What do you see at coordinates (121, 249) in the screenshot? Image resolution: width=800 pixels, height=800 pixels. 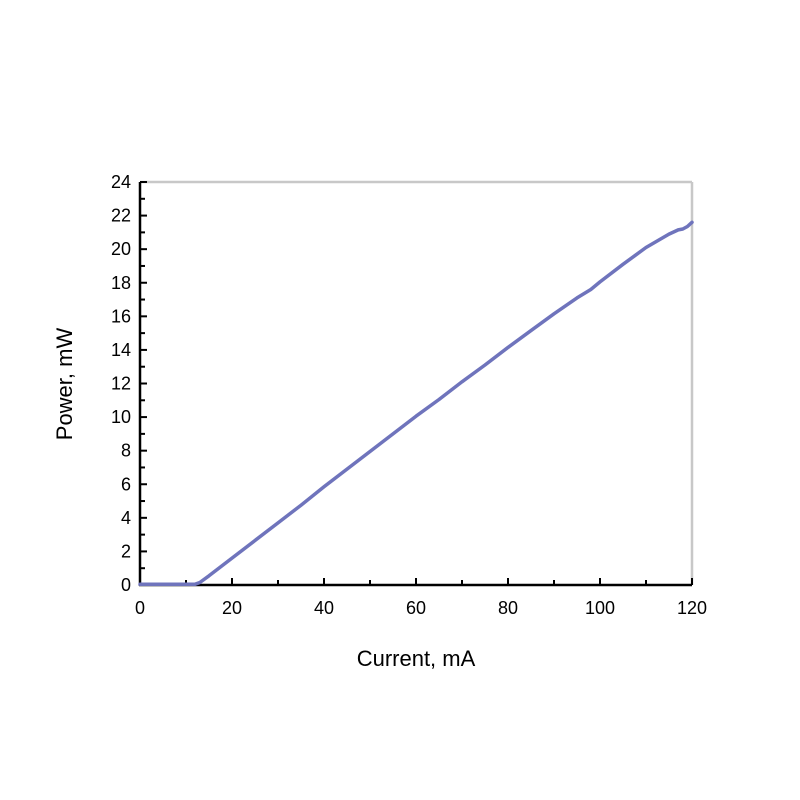 I see `y-tick-label: 20` at bounding box center [121, 249].